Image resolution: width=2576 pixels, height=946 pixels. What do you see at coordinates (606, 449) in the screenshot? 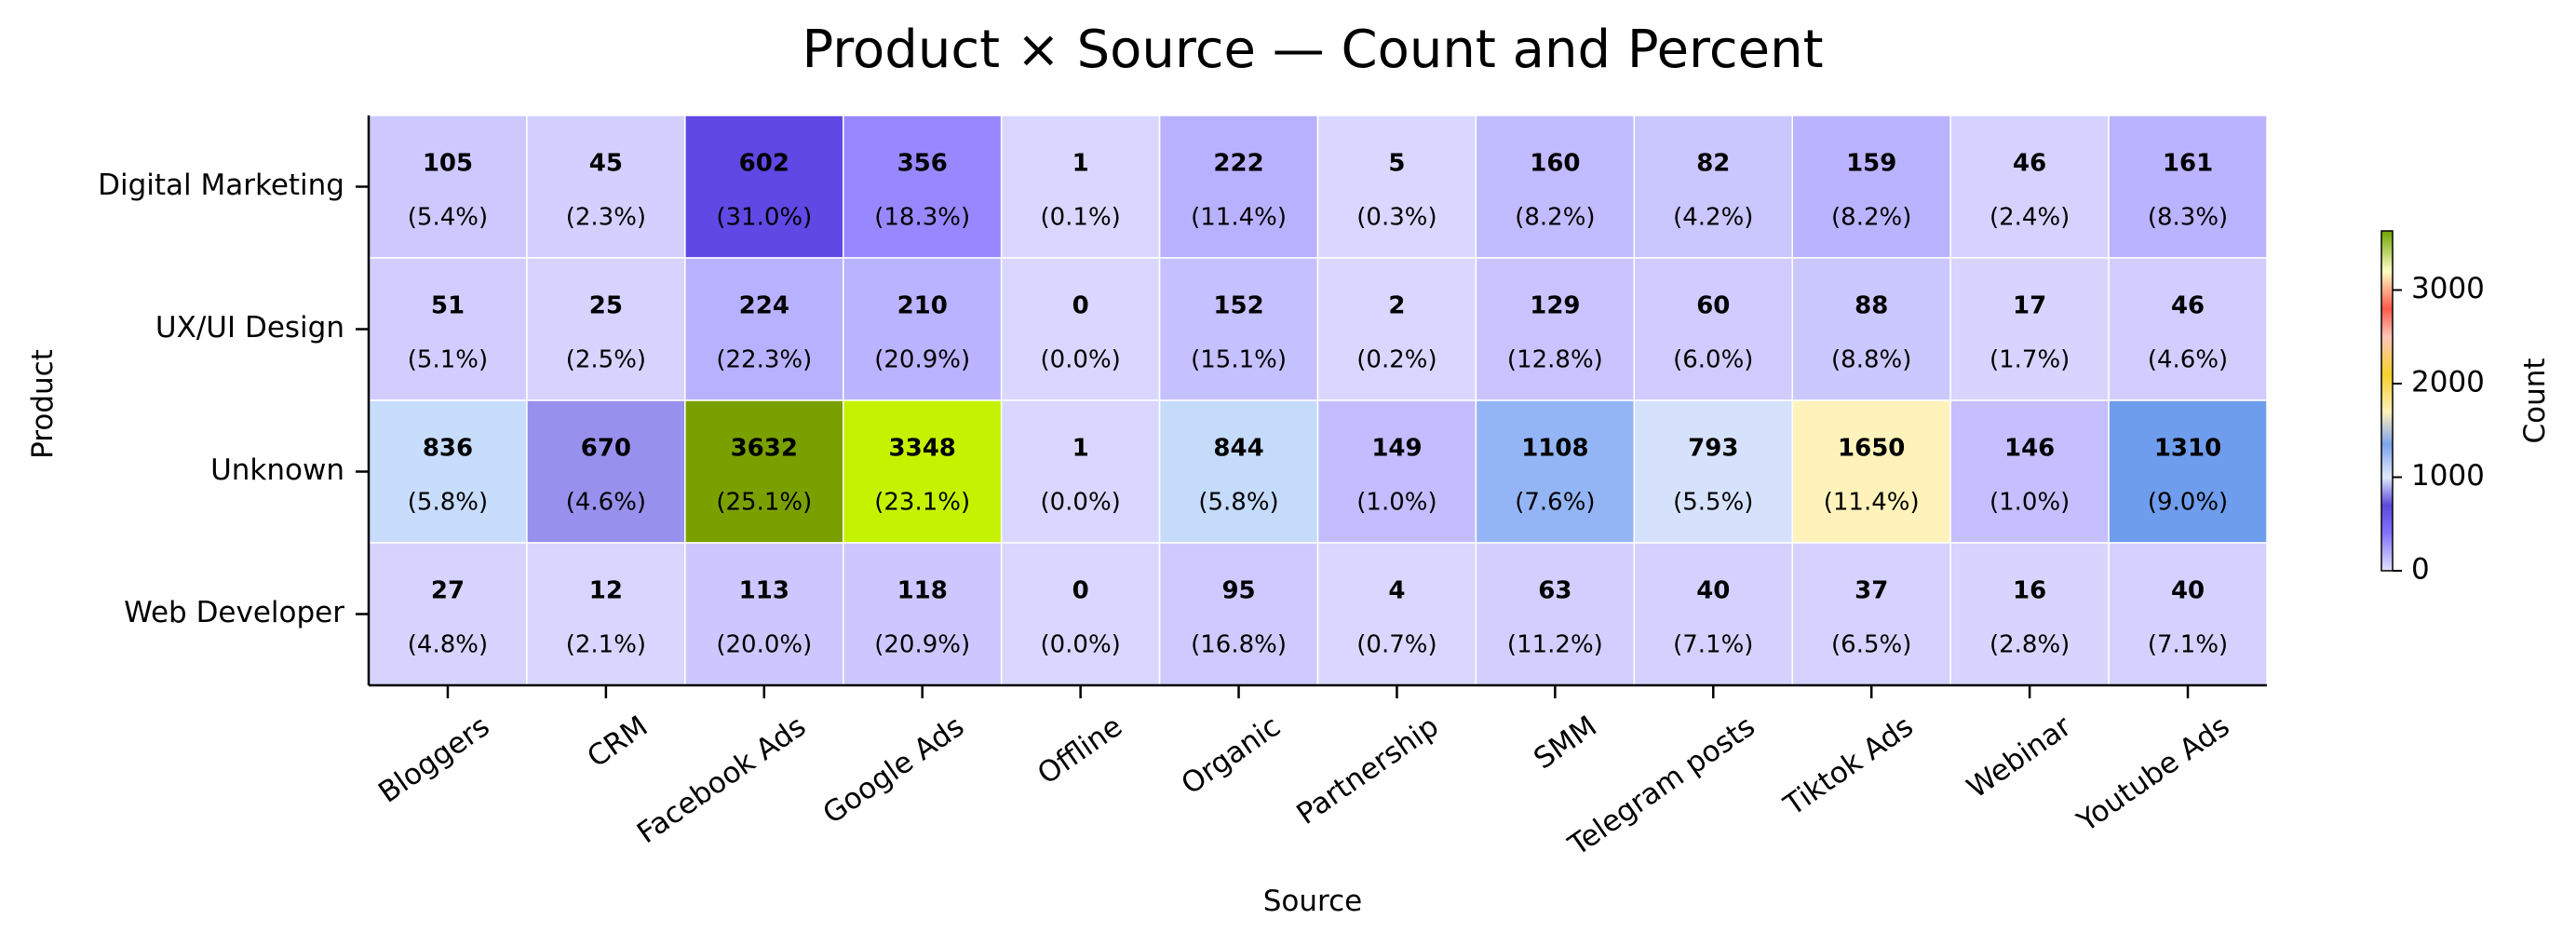
I see `cell-count-label: 670` at bounding box center [606, 449].